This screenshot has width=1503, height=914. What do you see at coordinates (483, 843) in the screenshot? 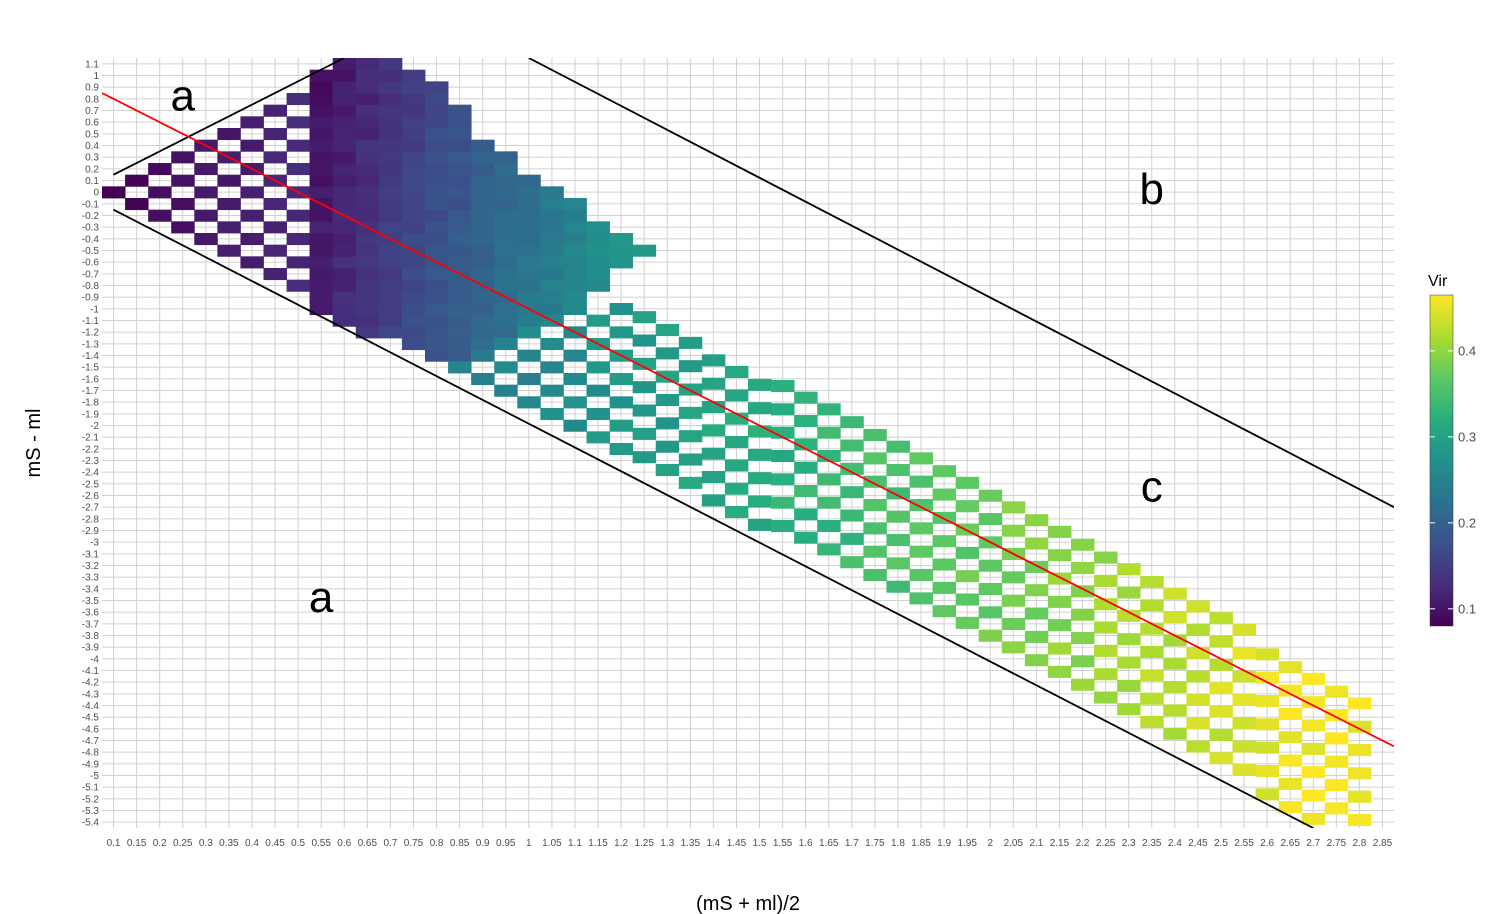
I see `x-tick-label: 0.9` at bounding box center [483, 843].